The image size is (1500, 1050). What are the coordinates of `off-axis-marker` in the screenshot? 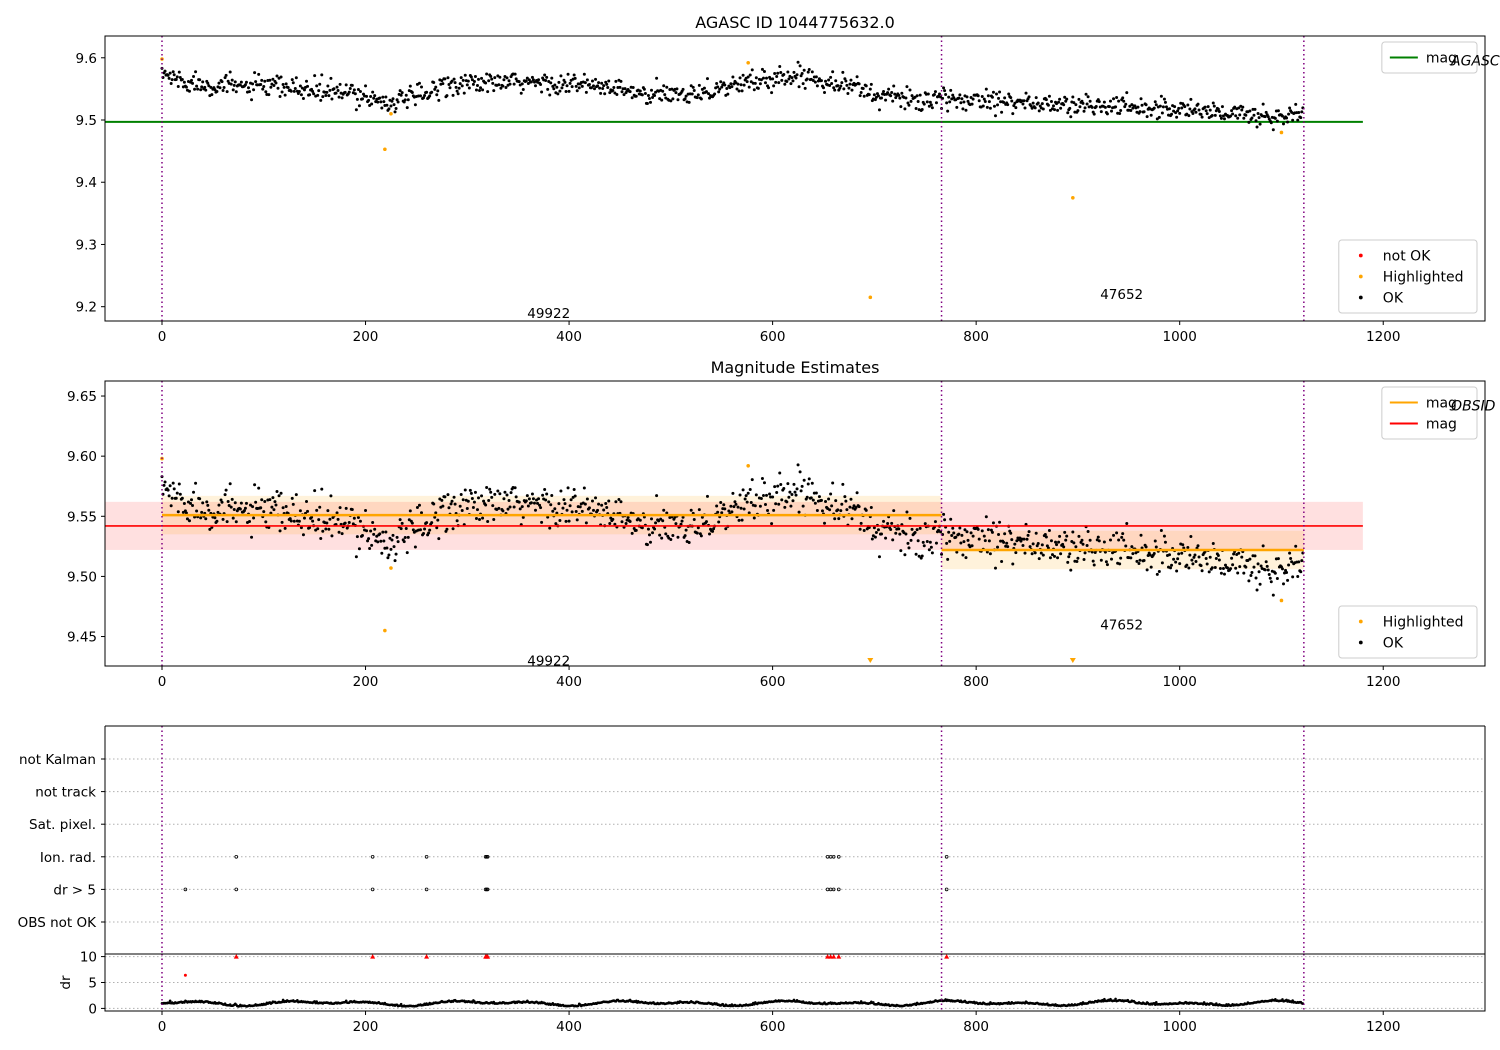 It's located at (870, 660).